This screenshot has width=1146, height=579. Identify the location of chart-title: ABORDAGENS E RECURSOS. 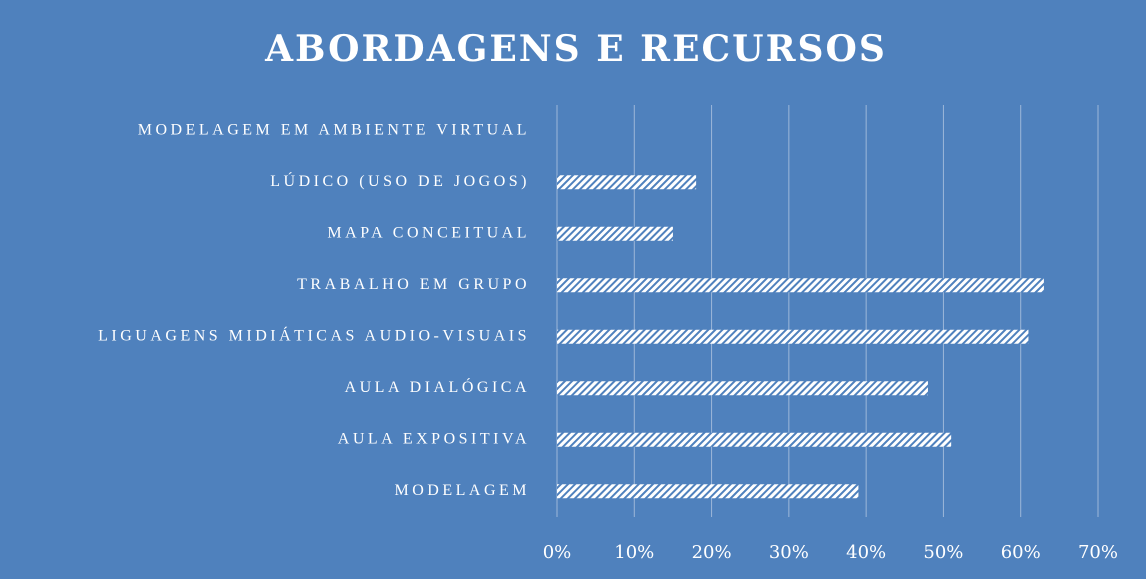
(575, 49).